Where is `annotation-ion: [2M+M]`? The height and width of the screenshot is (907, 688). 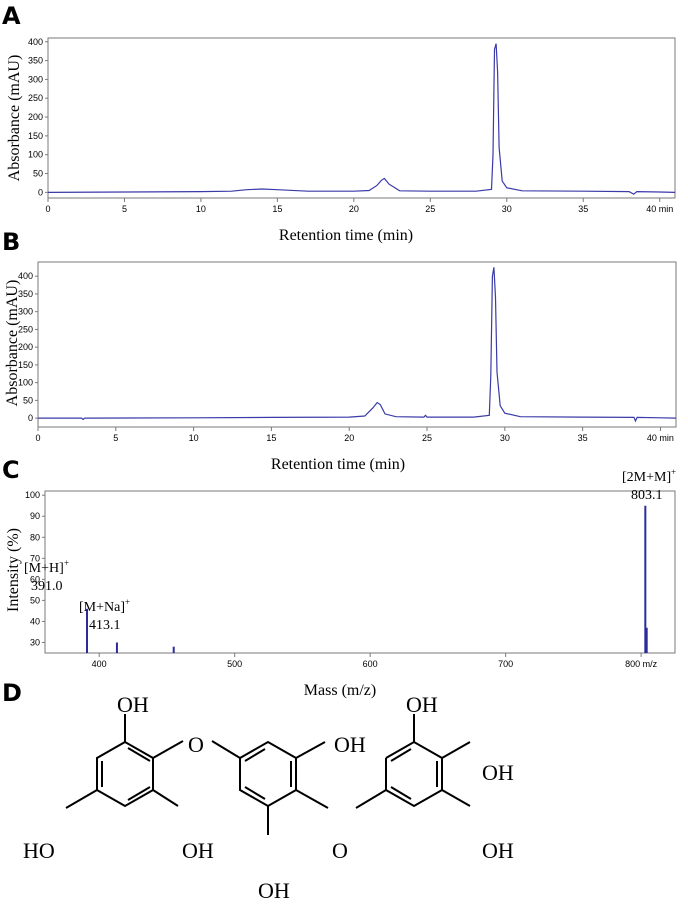 annotation-ion: [2M+M] is located at coordinates (646, 477).